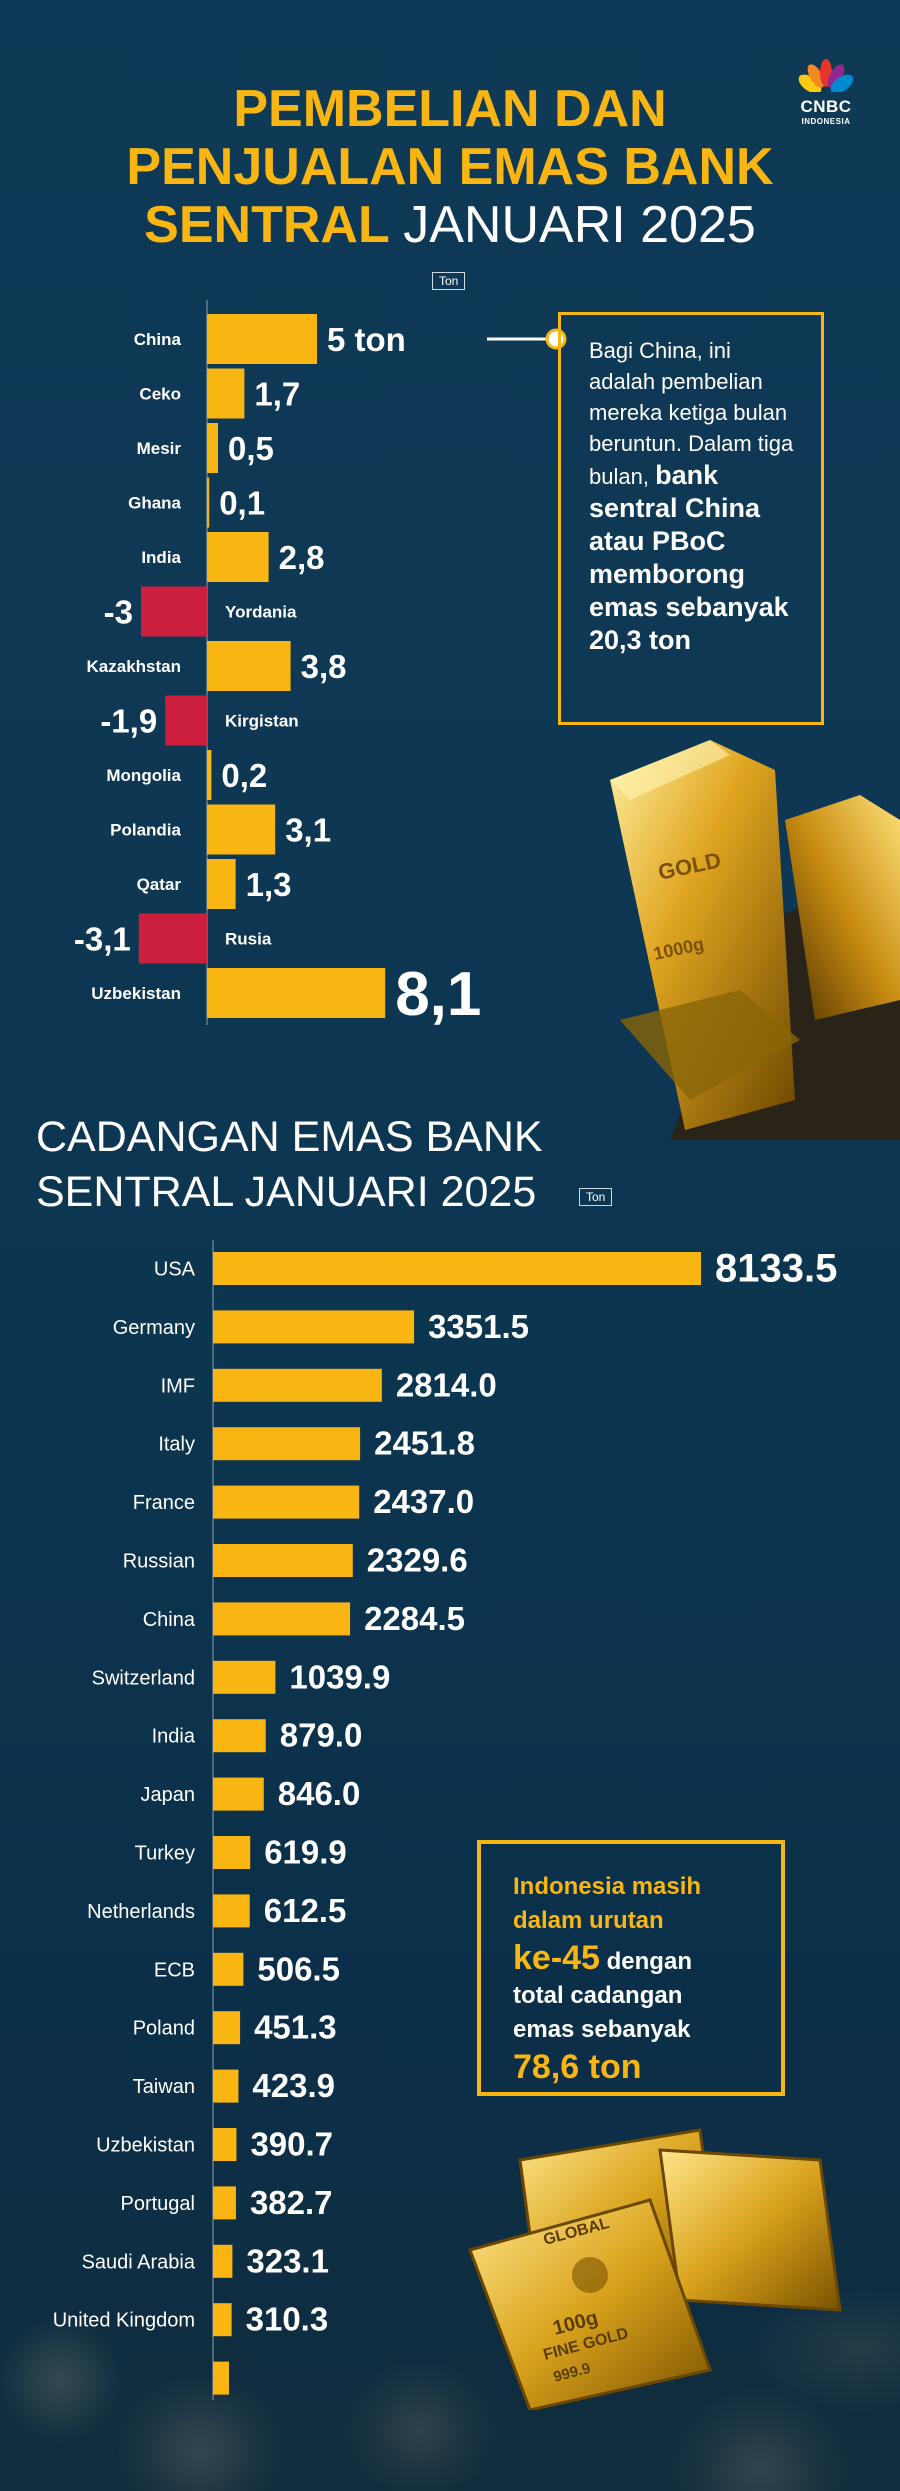  I want to click on value-label: 0,2, so click(244, 775).